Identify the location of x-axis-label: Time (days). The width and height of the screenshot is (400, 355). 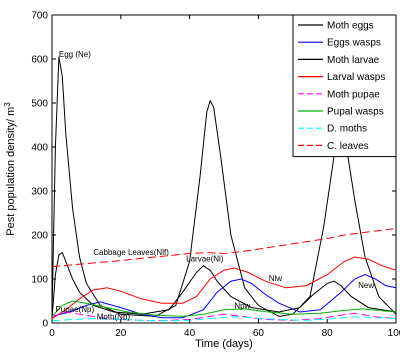
(224, 344).